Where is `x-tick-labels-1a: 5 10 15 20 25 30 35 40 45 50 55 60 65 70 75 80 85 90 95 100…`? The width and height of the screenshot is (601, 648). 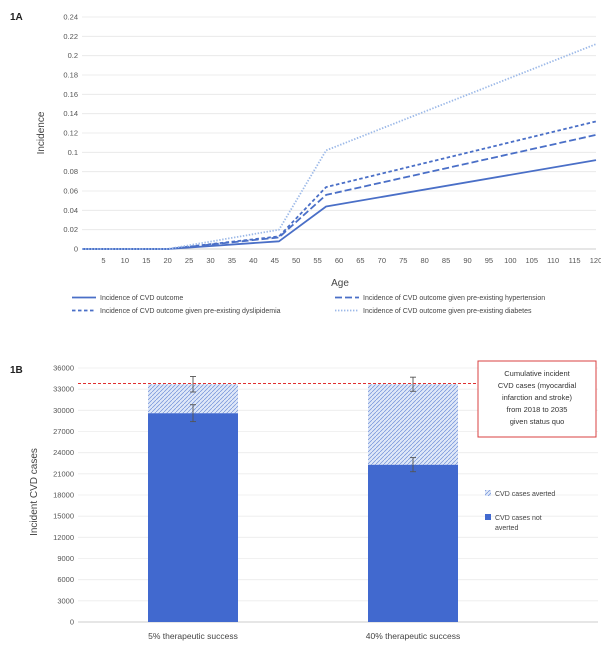
x-tick-labels-1a: 5 10 15 20 25 30 35 40 45 50 55 60 65 70 75 80 85 90 95 100… is located at coordinates (351, 260).